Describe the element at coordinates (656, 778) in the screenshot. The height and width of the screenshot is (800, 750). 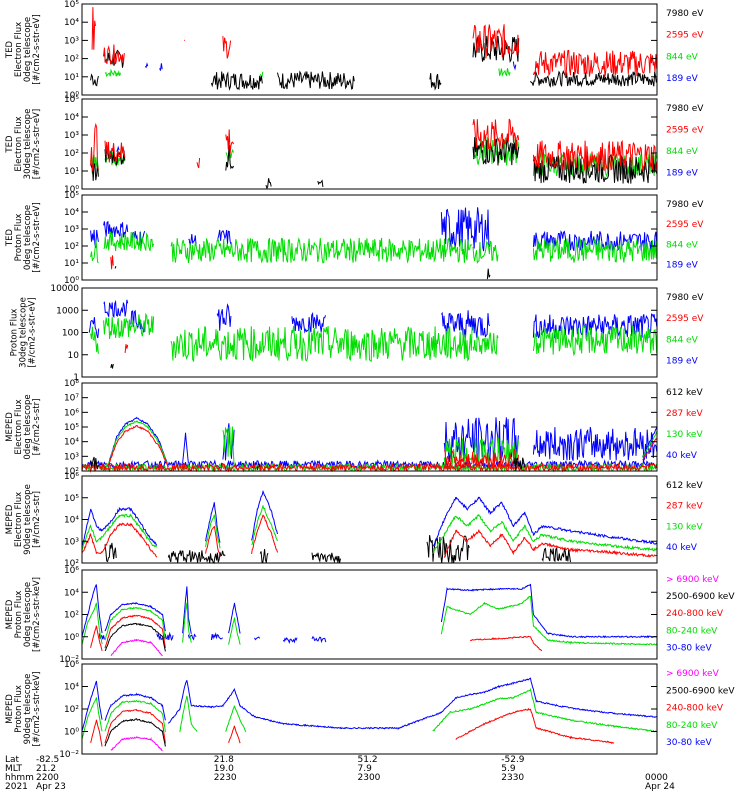
I see `footer-hhmm: 0000` at that location.